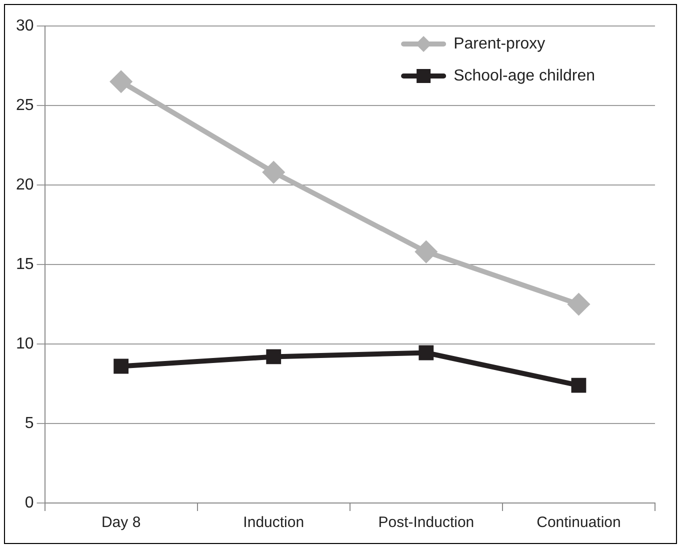 This screenshot has width=683, height=550. I want to click on legend-label: Parent-proxy, so click(500, 43).